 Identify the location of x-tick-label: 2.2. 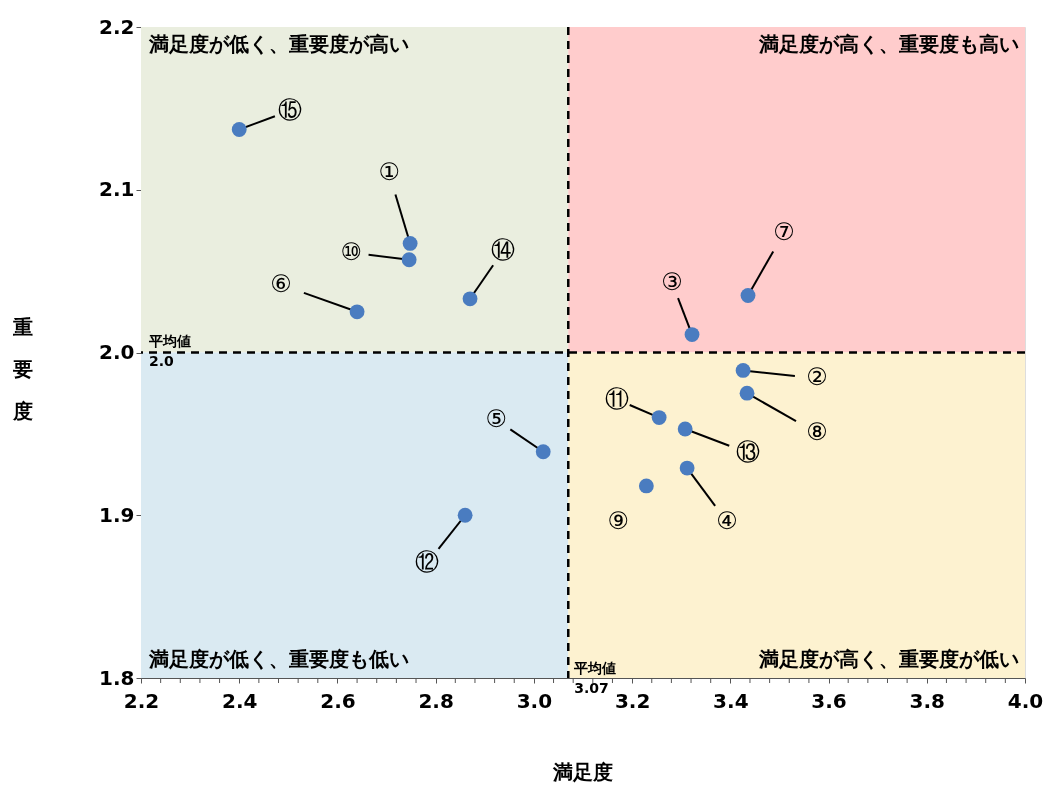
(141, 700).